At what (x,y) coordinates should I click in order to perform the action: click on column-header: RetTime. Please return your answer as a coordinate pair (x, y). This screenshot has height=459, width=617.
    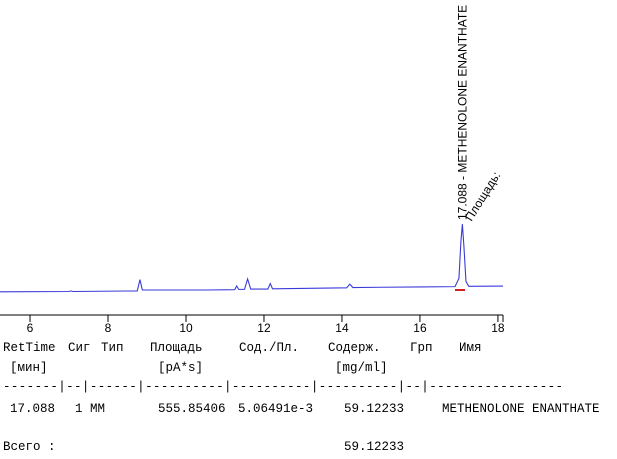
    Looking at the image, I should click on (29, 348).